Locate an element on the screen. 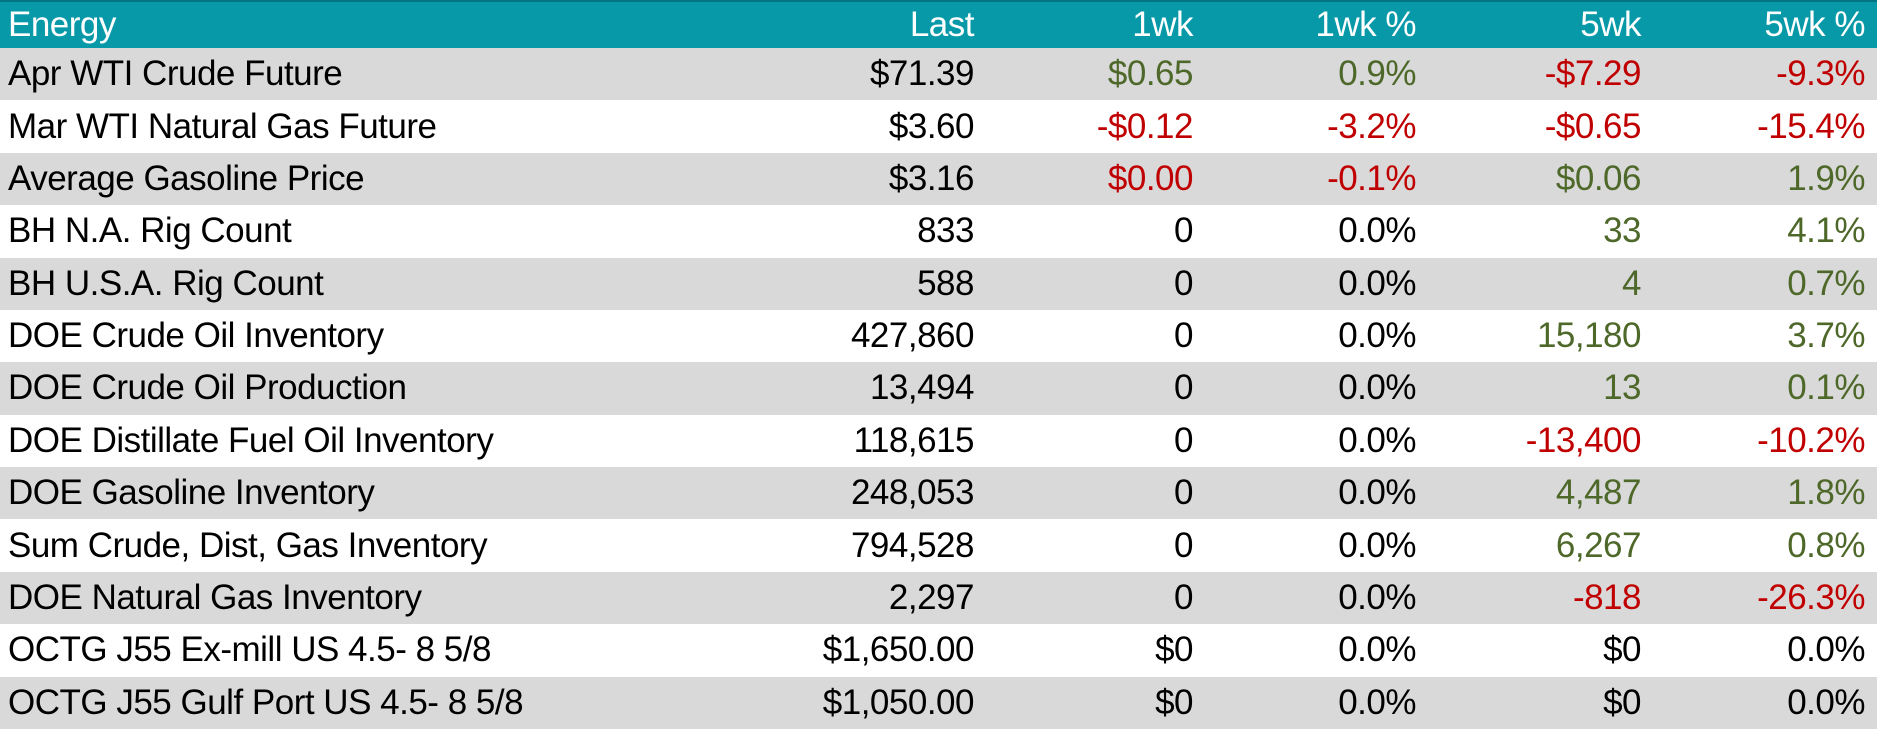 Image resolution: width=1877 pixels, height=729 pixels. value-cell-wk5pct: 0.7% is located at coordinates (1826, 283).